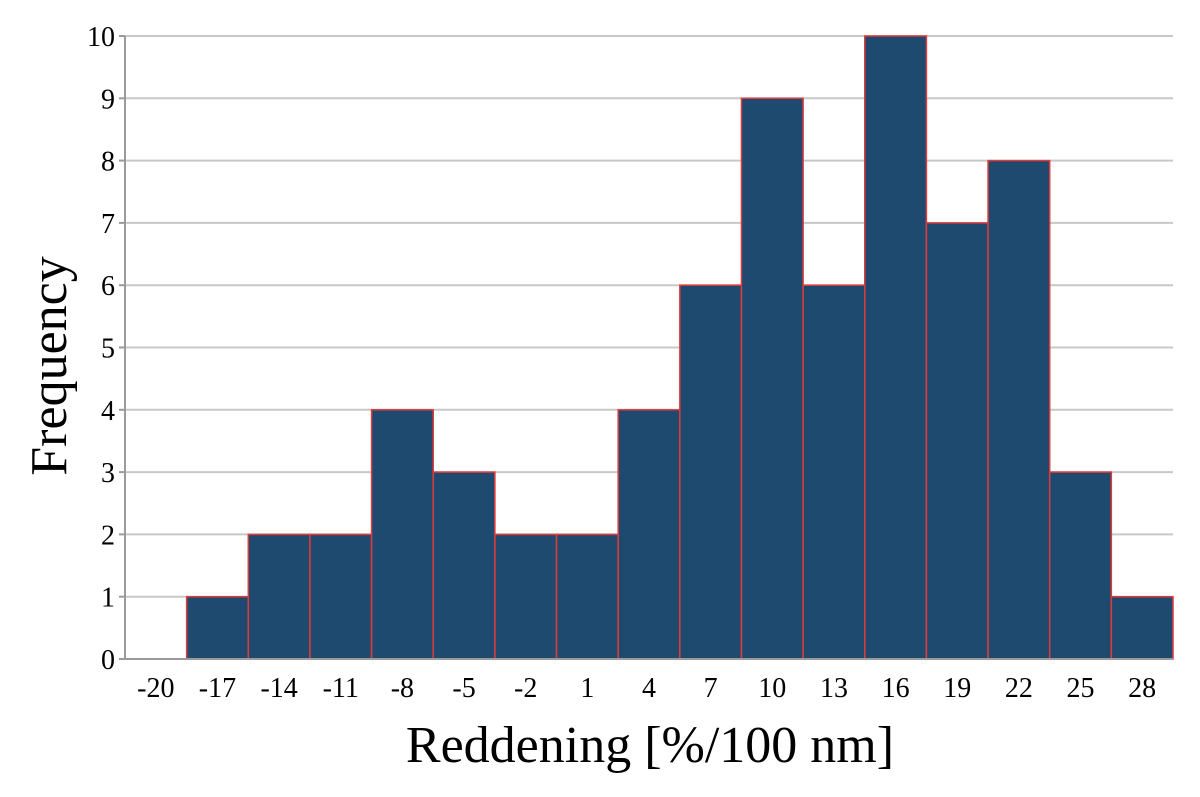 The image size is (1200, 797). I want to click on x-tick-label: 19, so click(957, 688).